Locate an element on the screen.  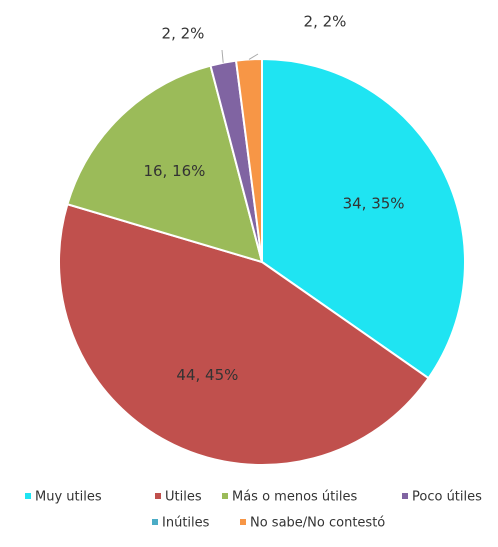
legend-label: No sabe/No contestó is located at coordinates (317, 523).